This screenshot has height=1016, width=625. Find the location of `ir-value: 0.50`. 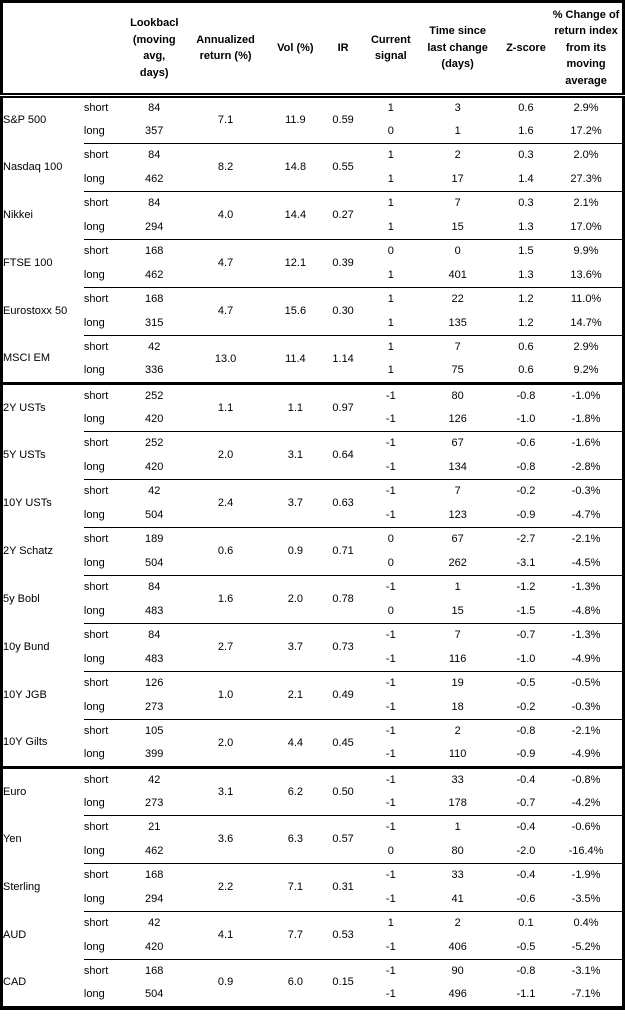

ir-value: 0.50 is located at coordinates (343, 791).